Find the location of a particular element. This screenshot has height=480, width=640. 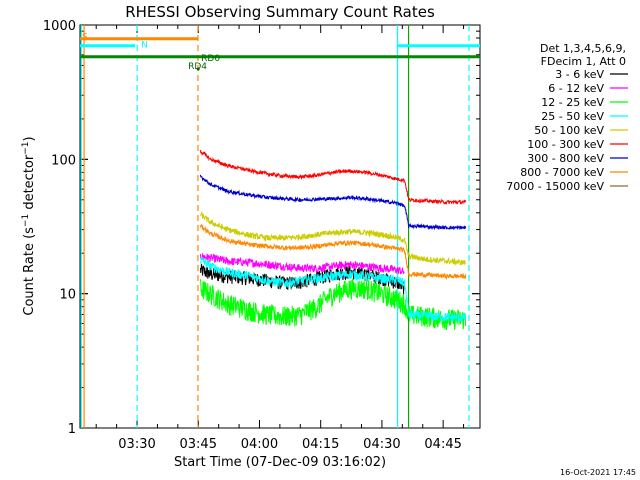

x-tick-label: 04:00 is located at coordinates (259, 444).